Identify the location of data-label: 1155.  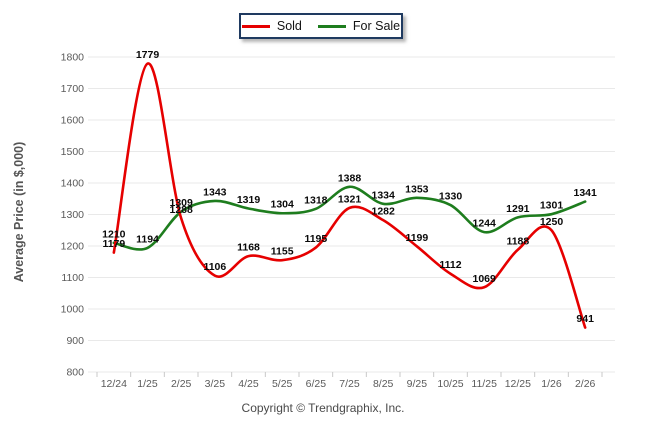
(282, 252).